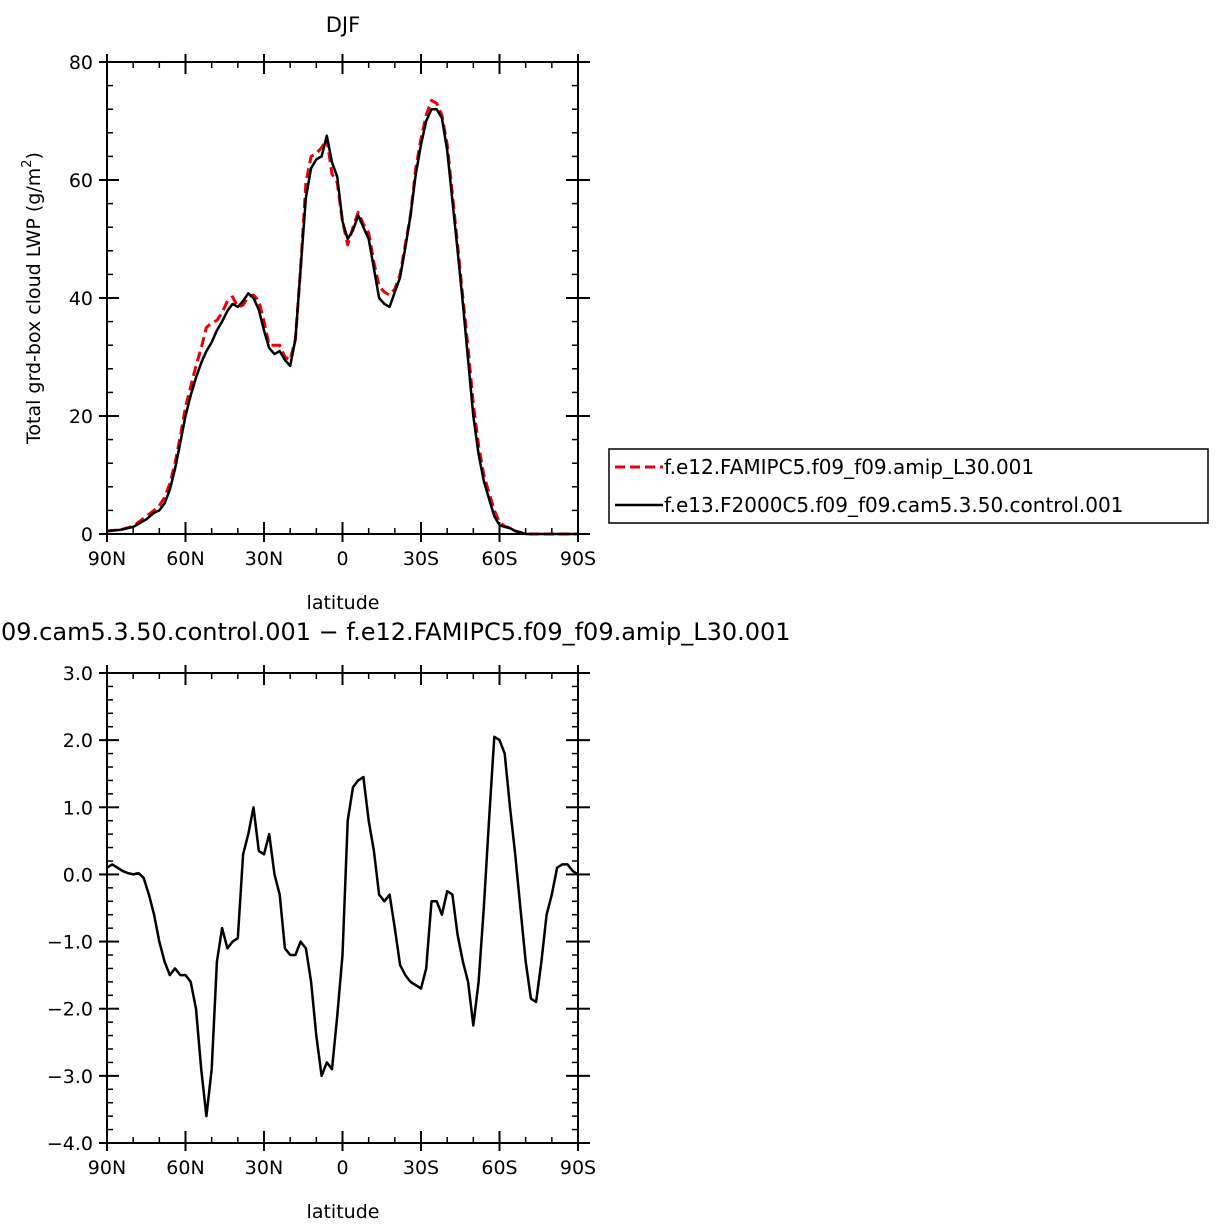 The height and width of the screenshot is (1230, 1227). Describe the element at coordinates (264, 559) in the screenshot. I see `top-x-tick-label: 30N` at that location.